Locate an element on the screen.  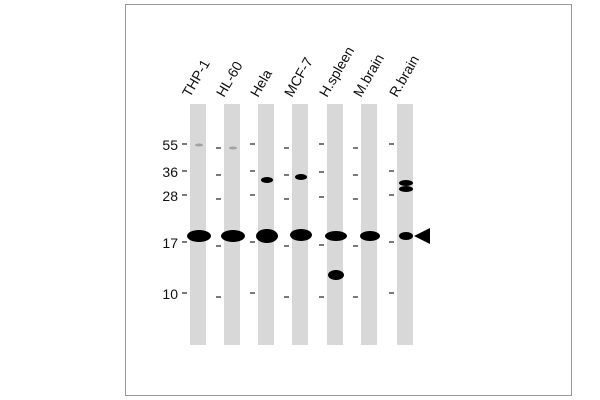
marker-label: 10 is located at coordinates (170, 294).